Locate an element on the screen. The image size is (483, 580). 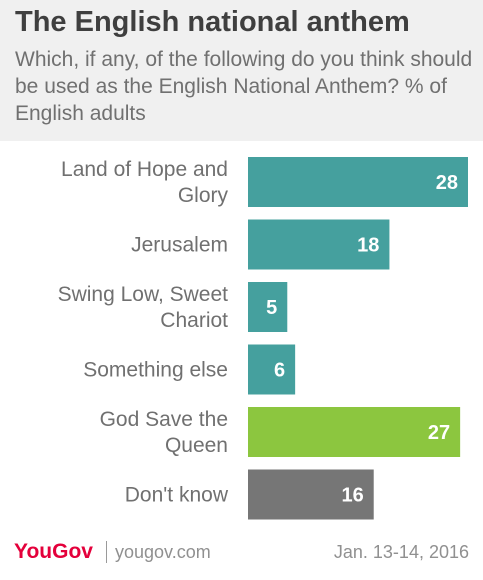
bar-value-label: 16 is located at coordinates (352, 496).